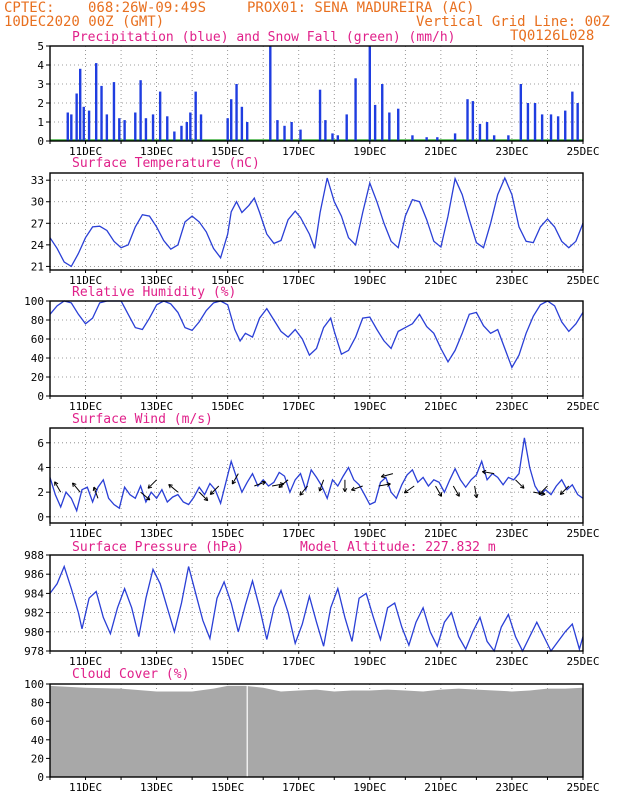  Describe the element at coordinates (37, 740) in the screenshot. I see `cloud-ytick-label: 40` at that location.